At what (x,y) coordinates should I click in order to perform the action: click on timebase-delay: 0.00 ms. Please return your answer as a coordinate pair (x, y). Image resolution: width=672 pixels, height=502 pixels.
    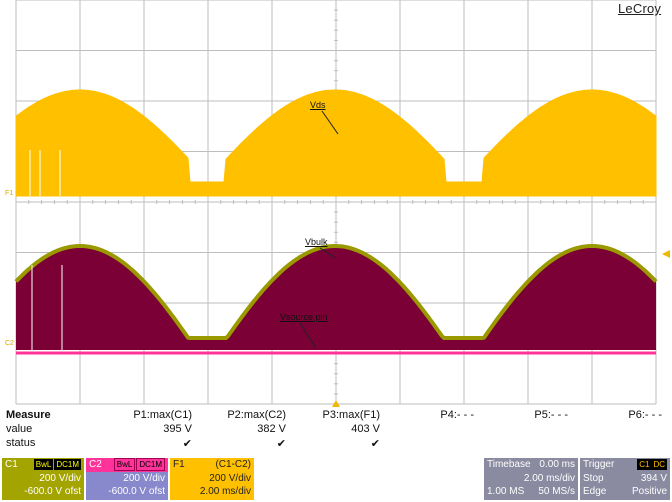
    Looking at the image, I should click on (557, 464).